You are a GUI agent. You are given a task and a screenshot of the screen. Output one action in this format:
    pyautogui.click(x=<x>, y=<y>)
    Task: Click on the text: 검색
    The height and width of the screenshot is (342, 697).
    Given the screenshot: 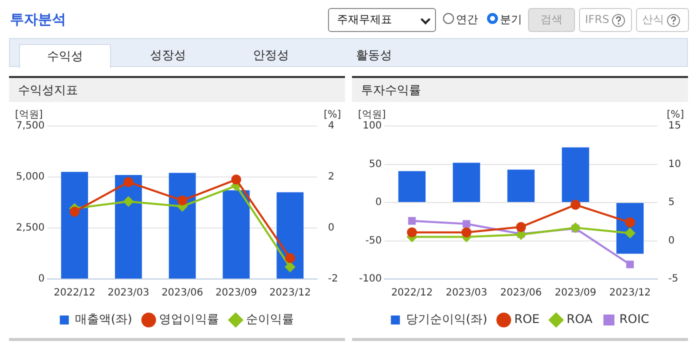 What is the action you would take?
    pyautogui.click(x=551, y=20)
    